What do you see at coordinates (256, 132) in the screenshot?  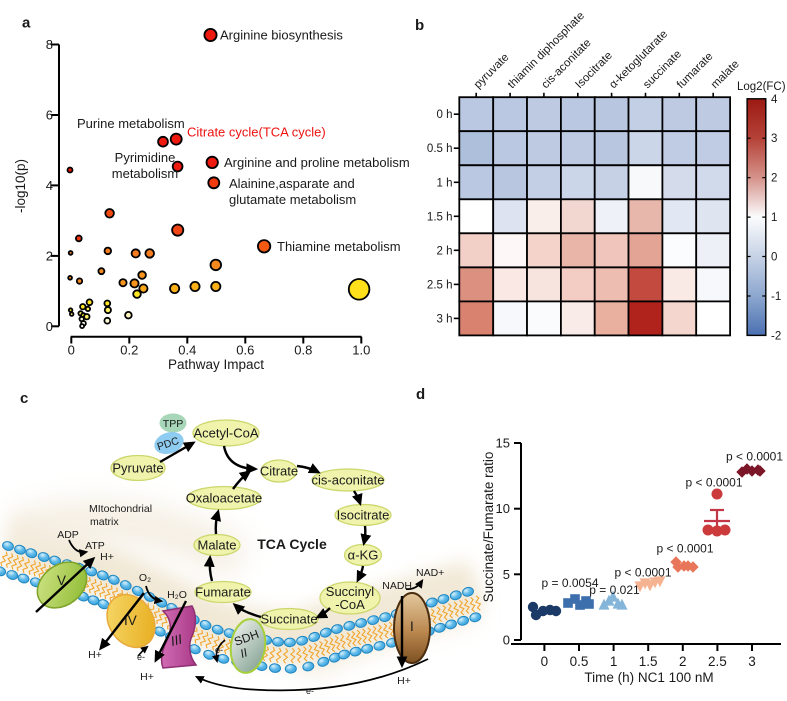 I see `svg-text: Citrate cycle(TCA cycle)` at bounding box center [256, 132].